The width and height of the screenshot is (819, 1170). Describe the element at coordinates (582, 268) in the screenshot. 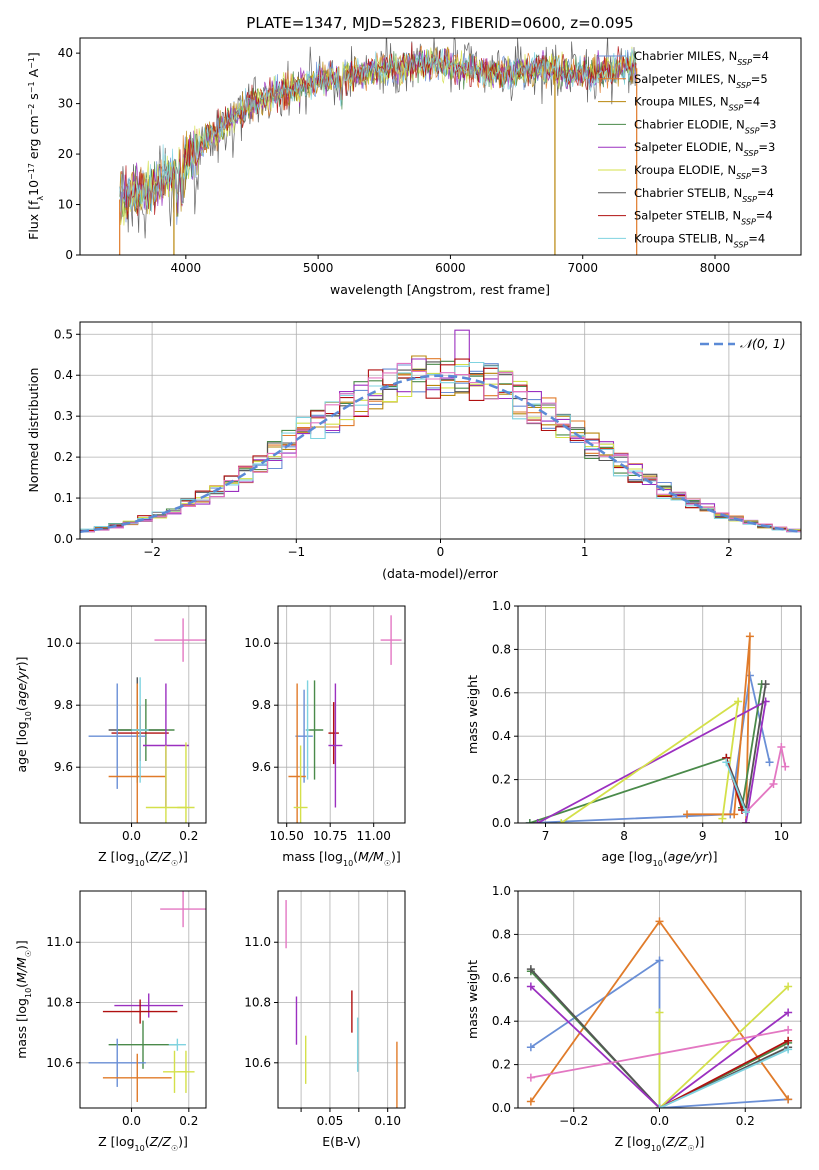

I see `x-tick-label: 7000` at that location.